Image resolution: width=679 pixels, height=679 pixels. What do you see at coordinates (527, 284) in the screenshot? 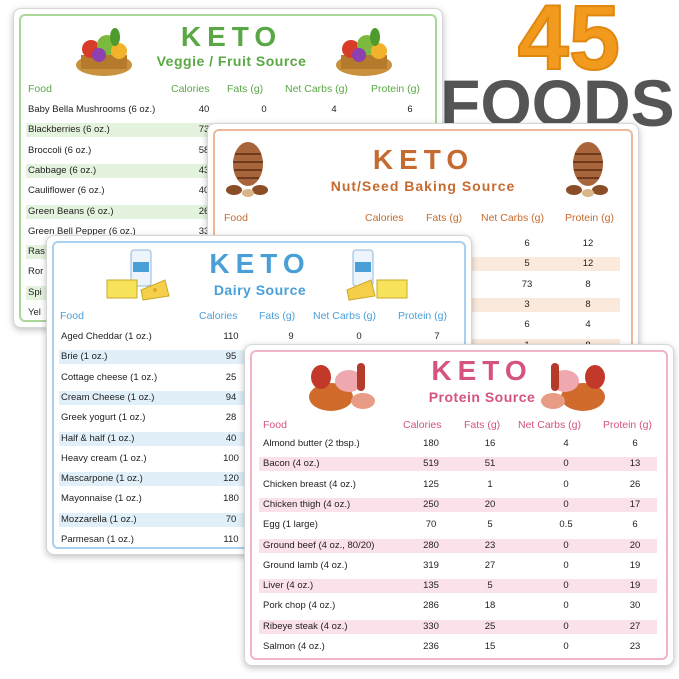
I see `net-carbs-cell: 73` at bounding box center [527, 284].